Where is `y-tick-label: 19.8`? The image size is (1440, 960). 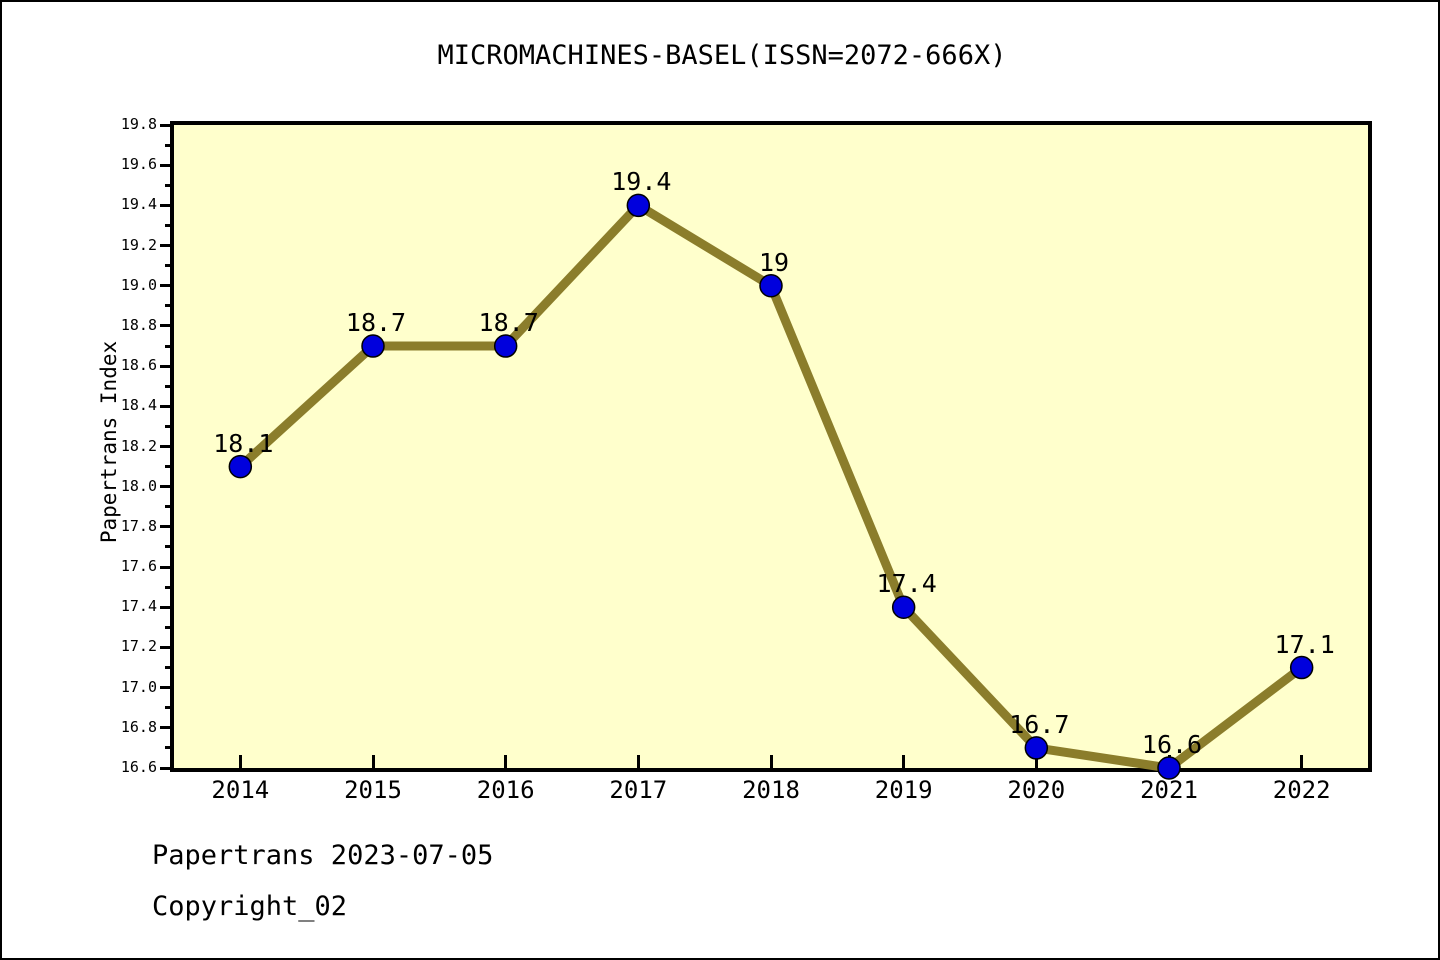
y-tick-label: 19.8 is located at coordinates (138, 124).